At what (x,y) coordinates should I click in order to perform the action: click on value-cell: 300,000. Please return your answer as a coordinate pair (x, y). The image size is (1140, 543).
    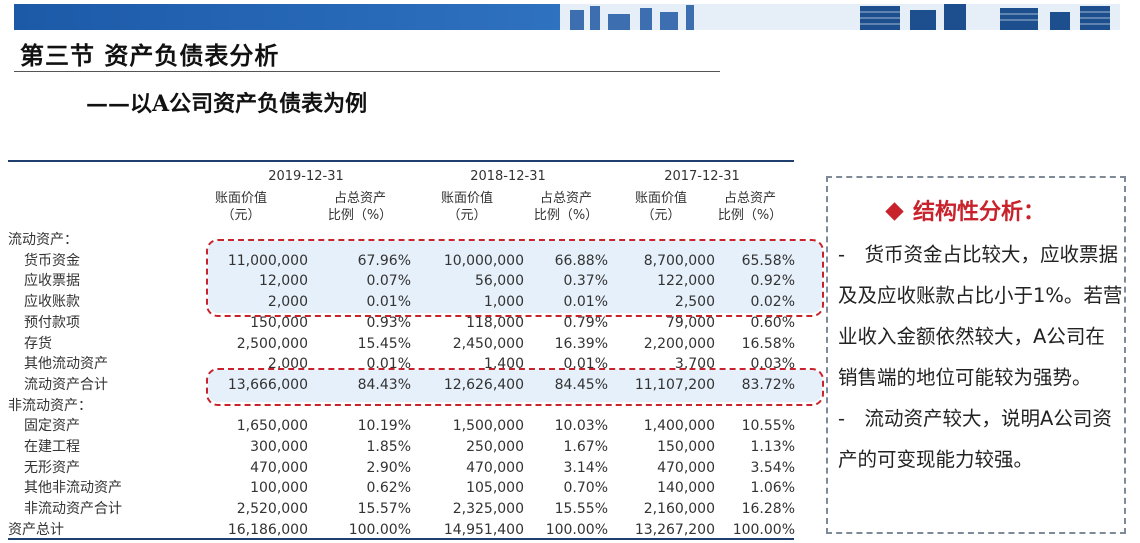
    Looking at the image, I should click on (279, 447).